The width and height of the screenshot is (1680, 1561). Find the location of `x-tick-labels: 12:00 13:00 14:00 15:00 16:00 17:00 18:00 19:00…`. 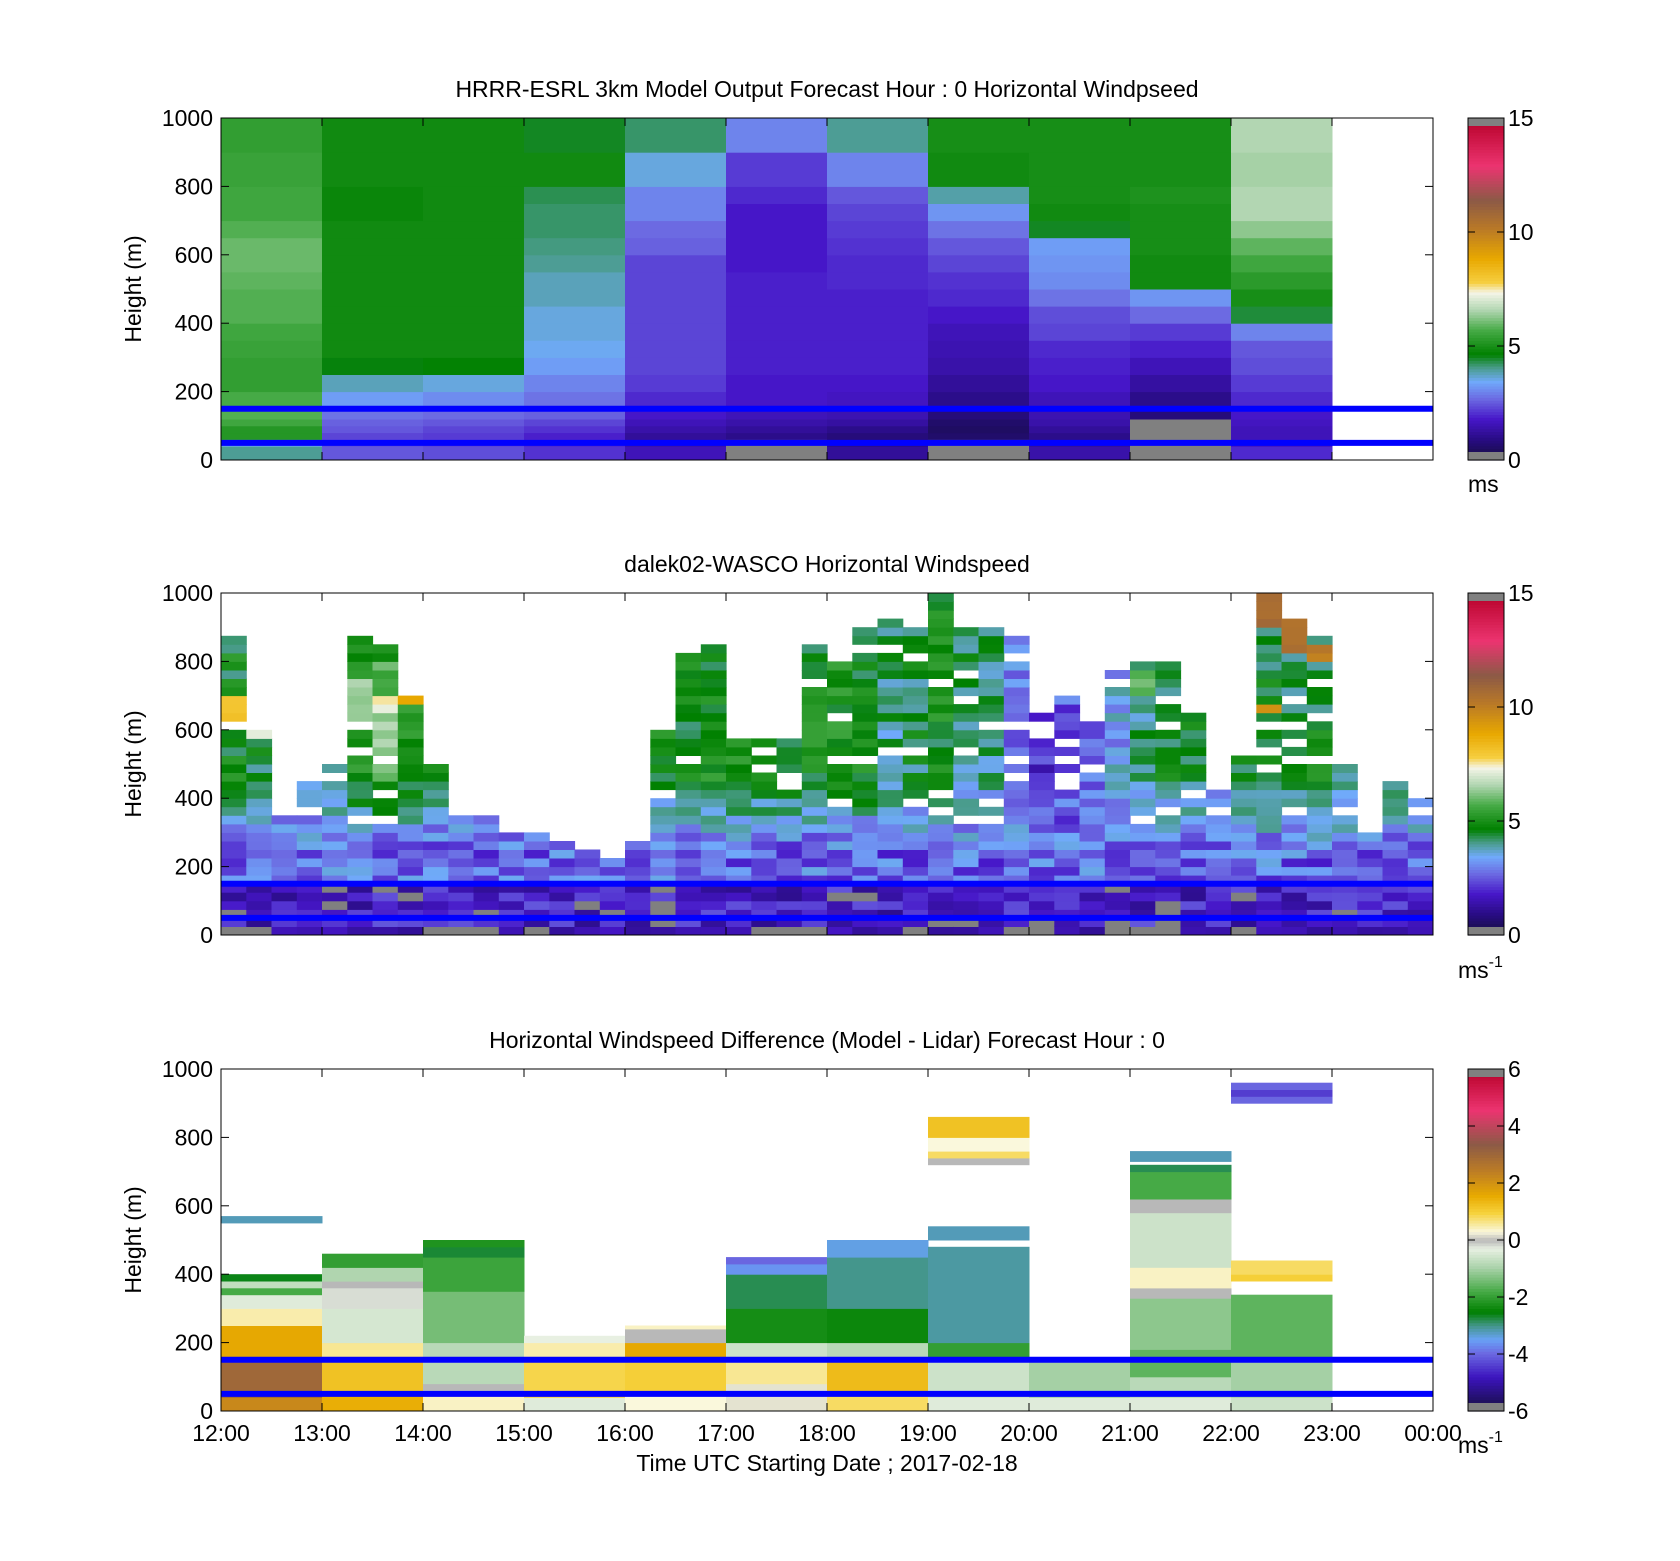

x-tick-labels: 12:00 13:00 14:00 15:00 16:00 17:00 18:00 19:00… is located at coordinates (827, 1433).